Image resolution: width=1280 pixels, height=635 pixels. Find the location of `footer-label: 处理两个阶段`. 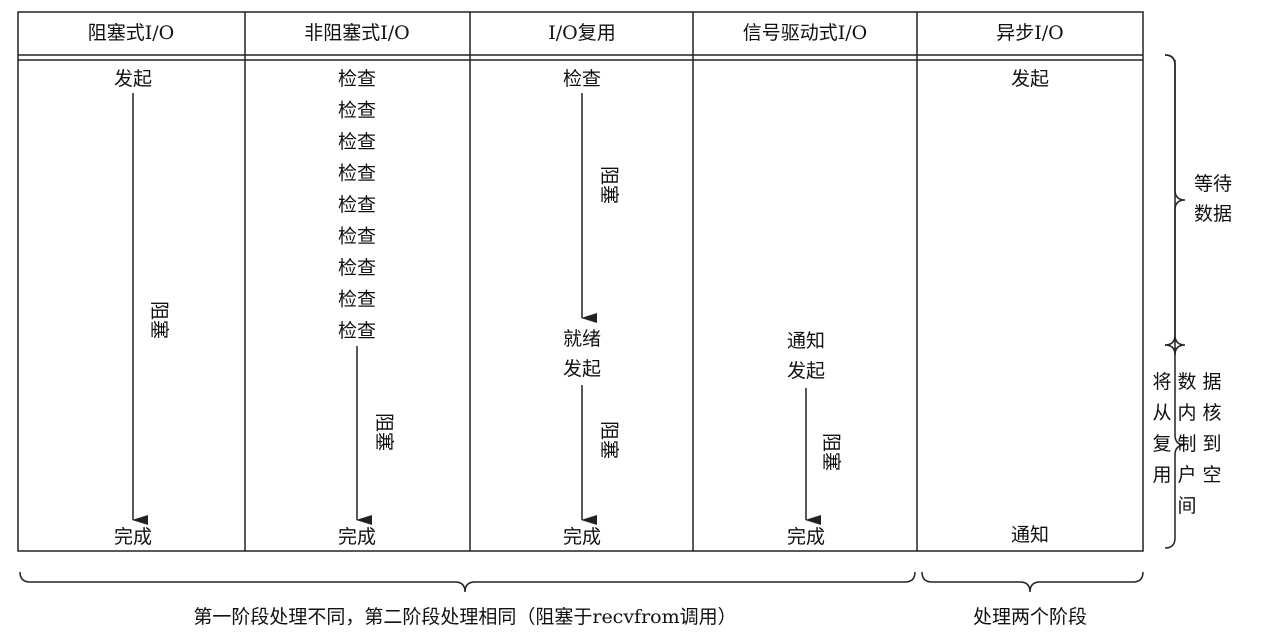

footer-label: 处理两个阶段 is located at coordinates (1030, 617).